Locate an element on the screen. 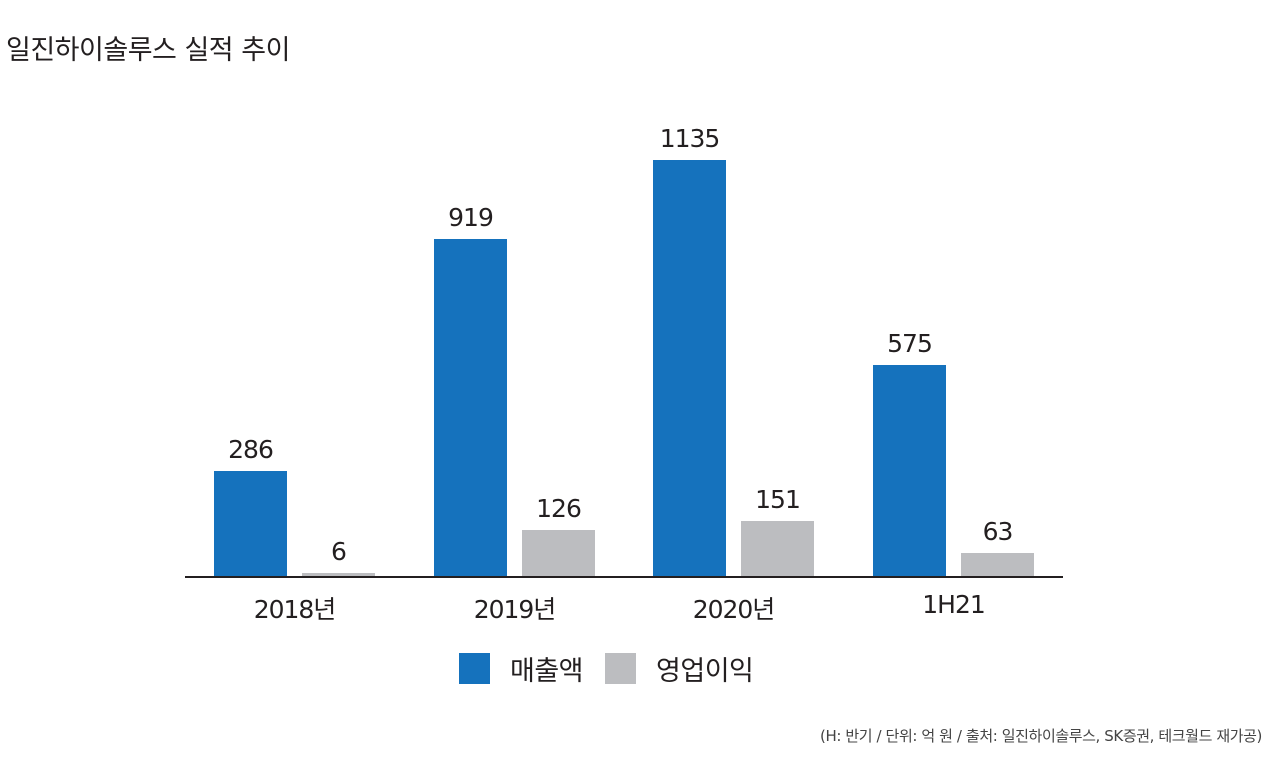 The image size is (1280, 772). chart-title: 일진하이솔루스 실적 추이 is located at coordinates (148, 50).